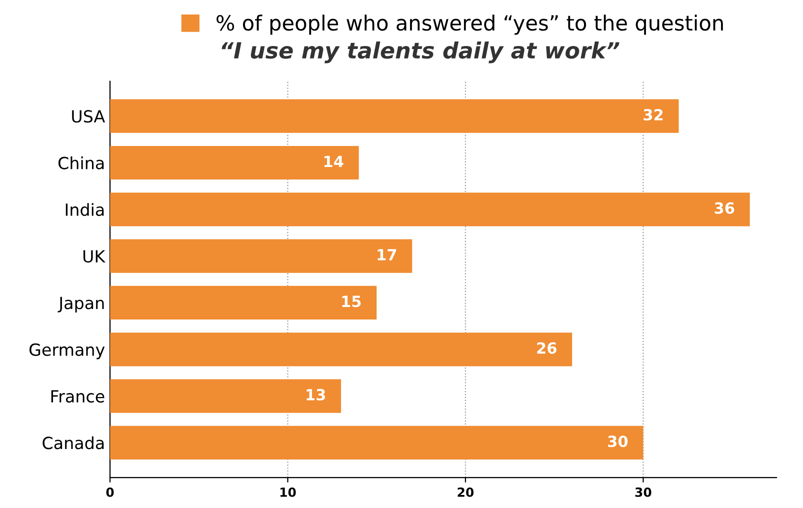  I want to click on data-label: 14, so click(334, 161).